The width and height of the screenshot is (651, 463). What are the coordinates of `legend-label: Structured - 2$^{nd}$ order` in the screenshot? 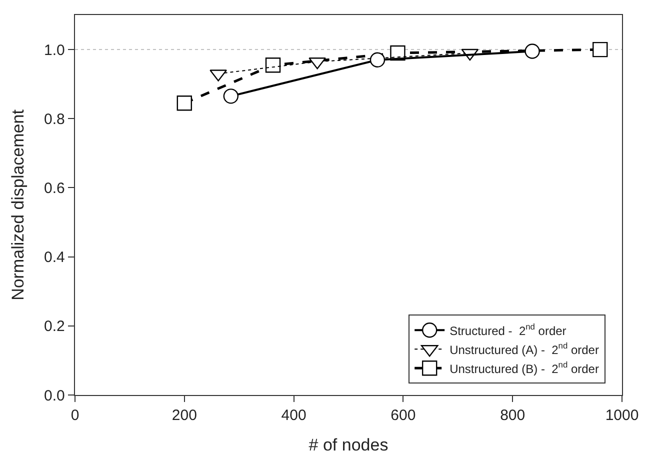 It's located at (508, 330).